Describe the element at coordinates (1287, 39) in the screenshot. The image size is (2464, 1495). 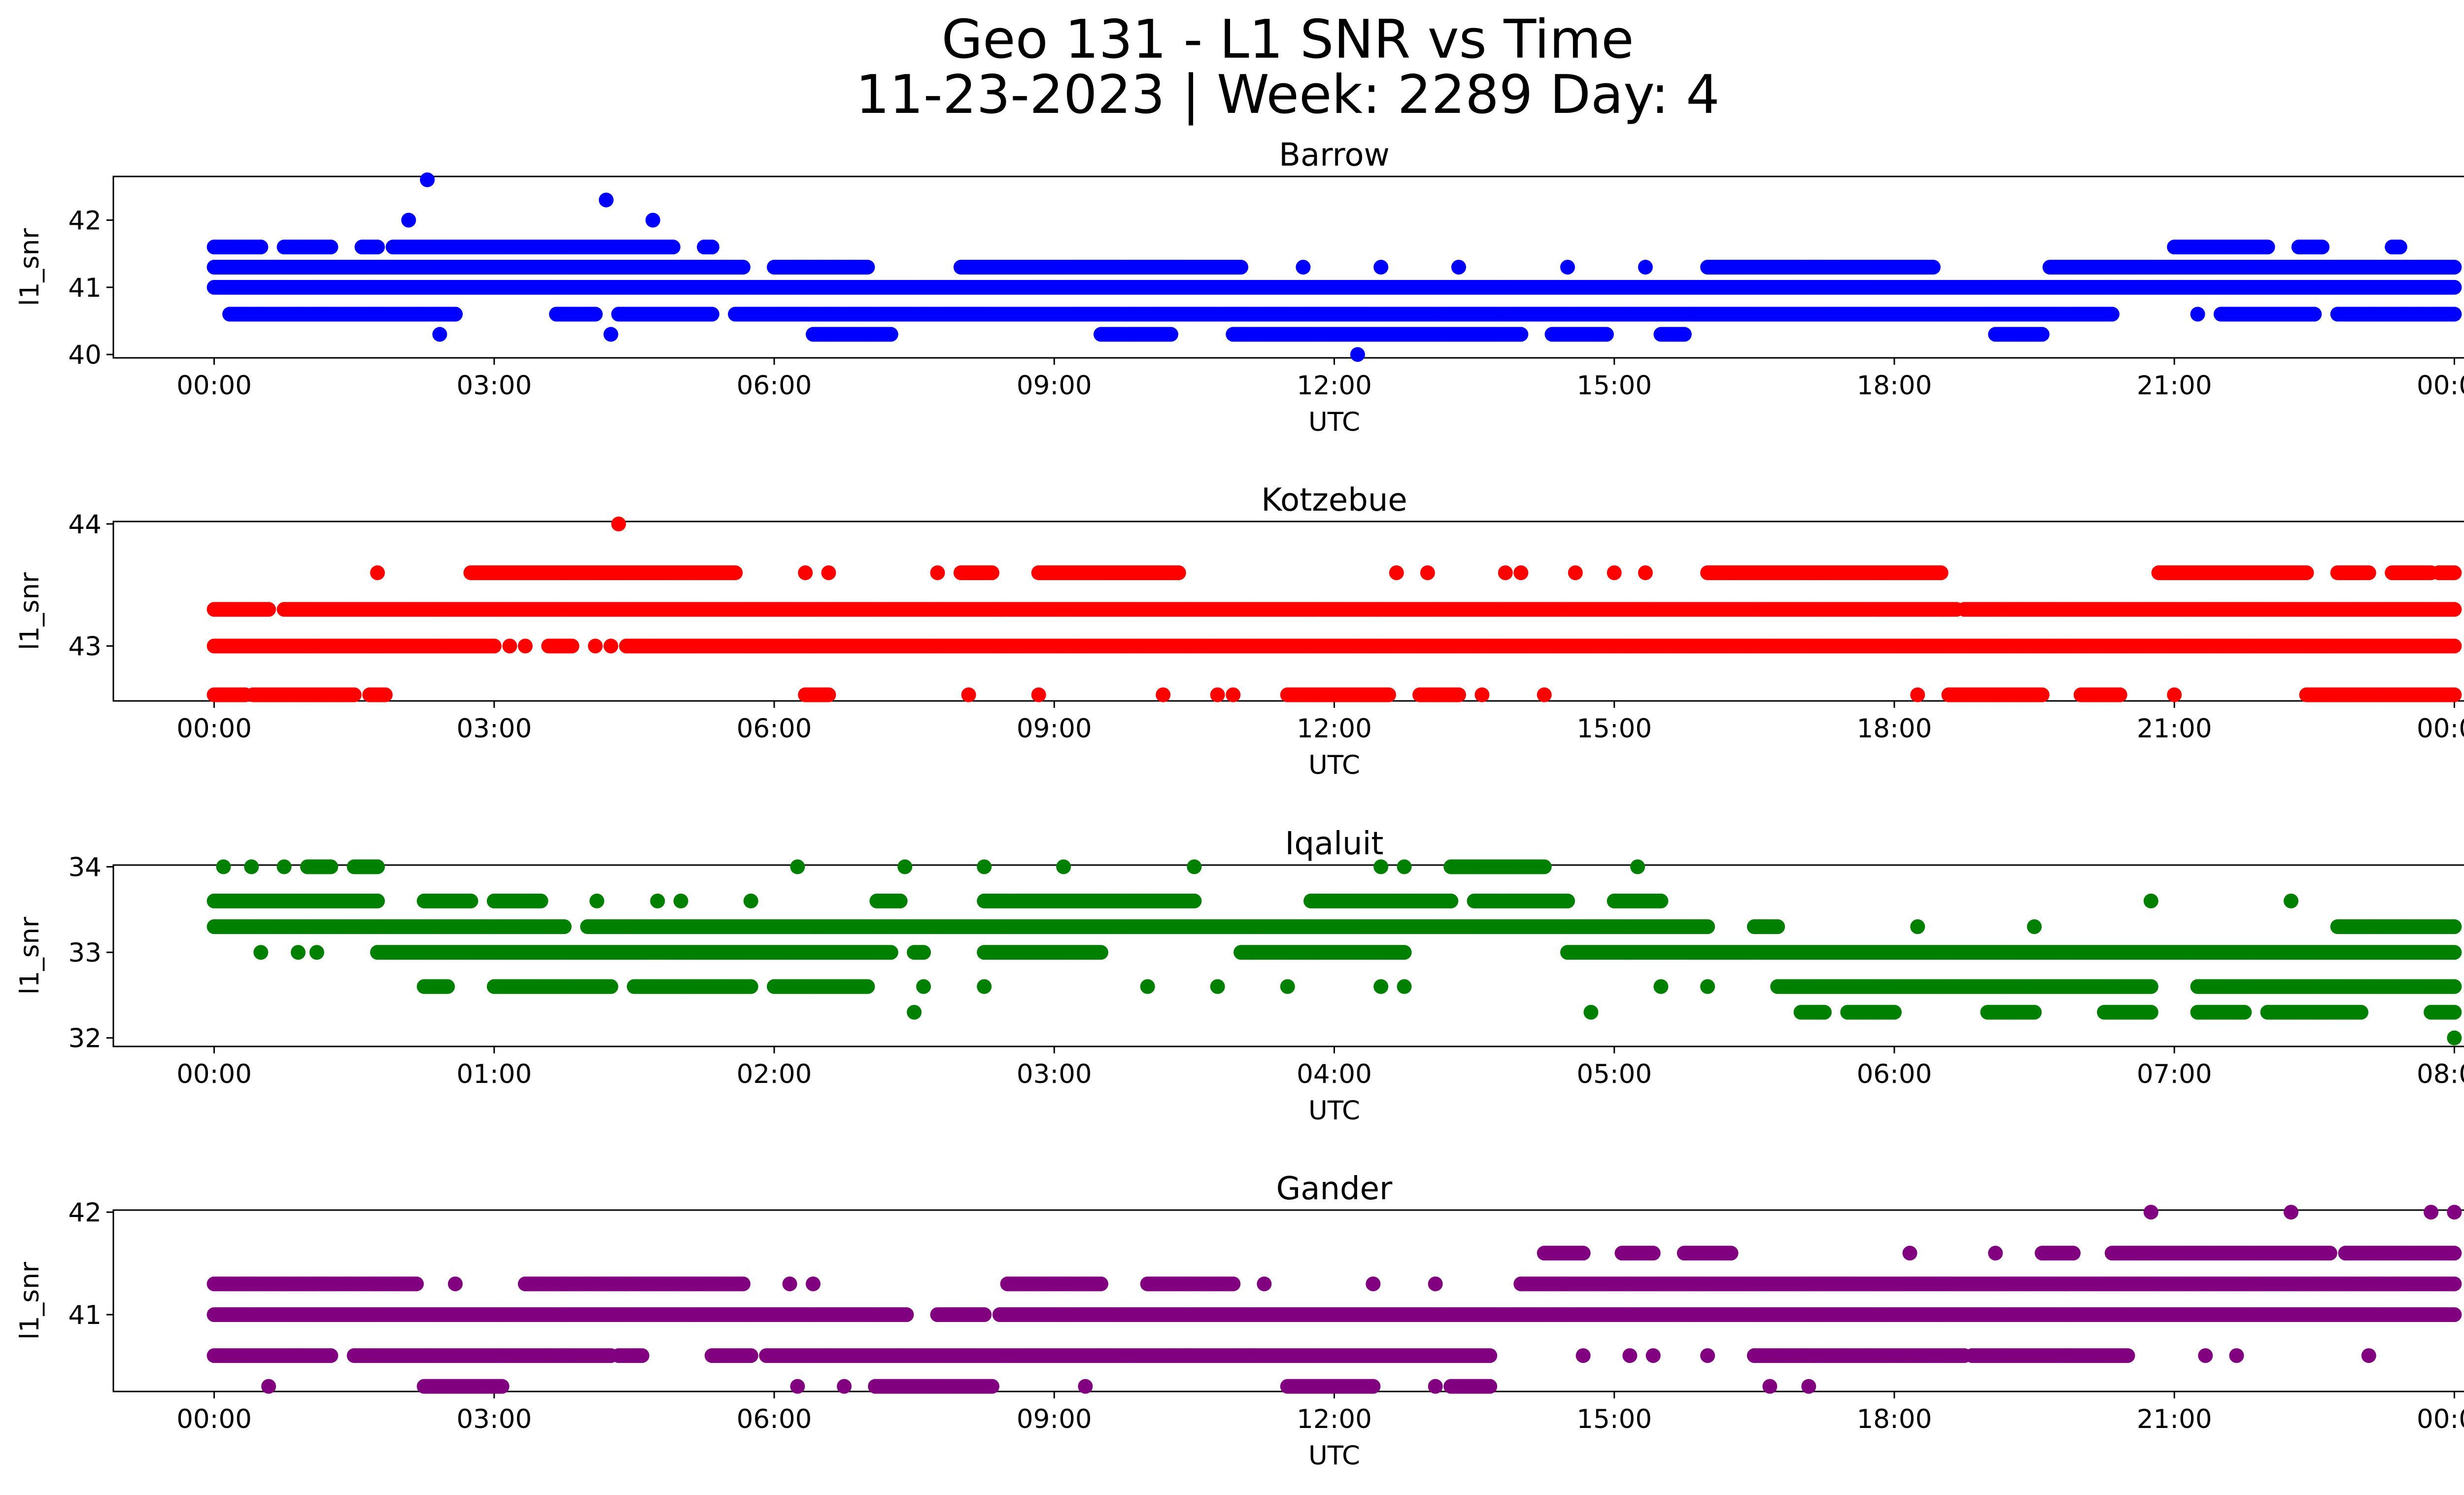
I see `figure-title: Geo 131 - L1 SNR vs Time` at that location.